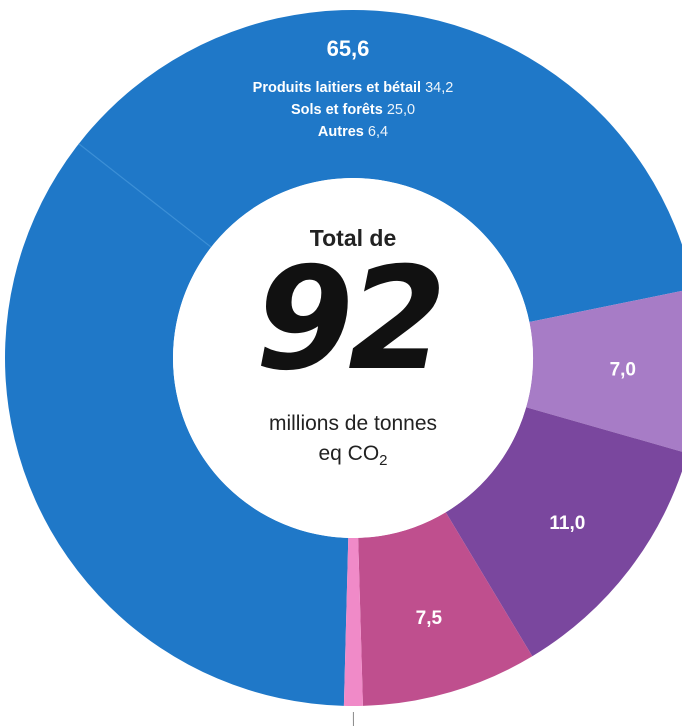 Image resolution: width=682 pixels, height=726 pixels. I want to click on breakdown-row: Autres 6,4, so click(353, 132).